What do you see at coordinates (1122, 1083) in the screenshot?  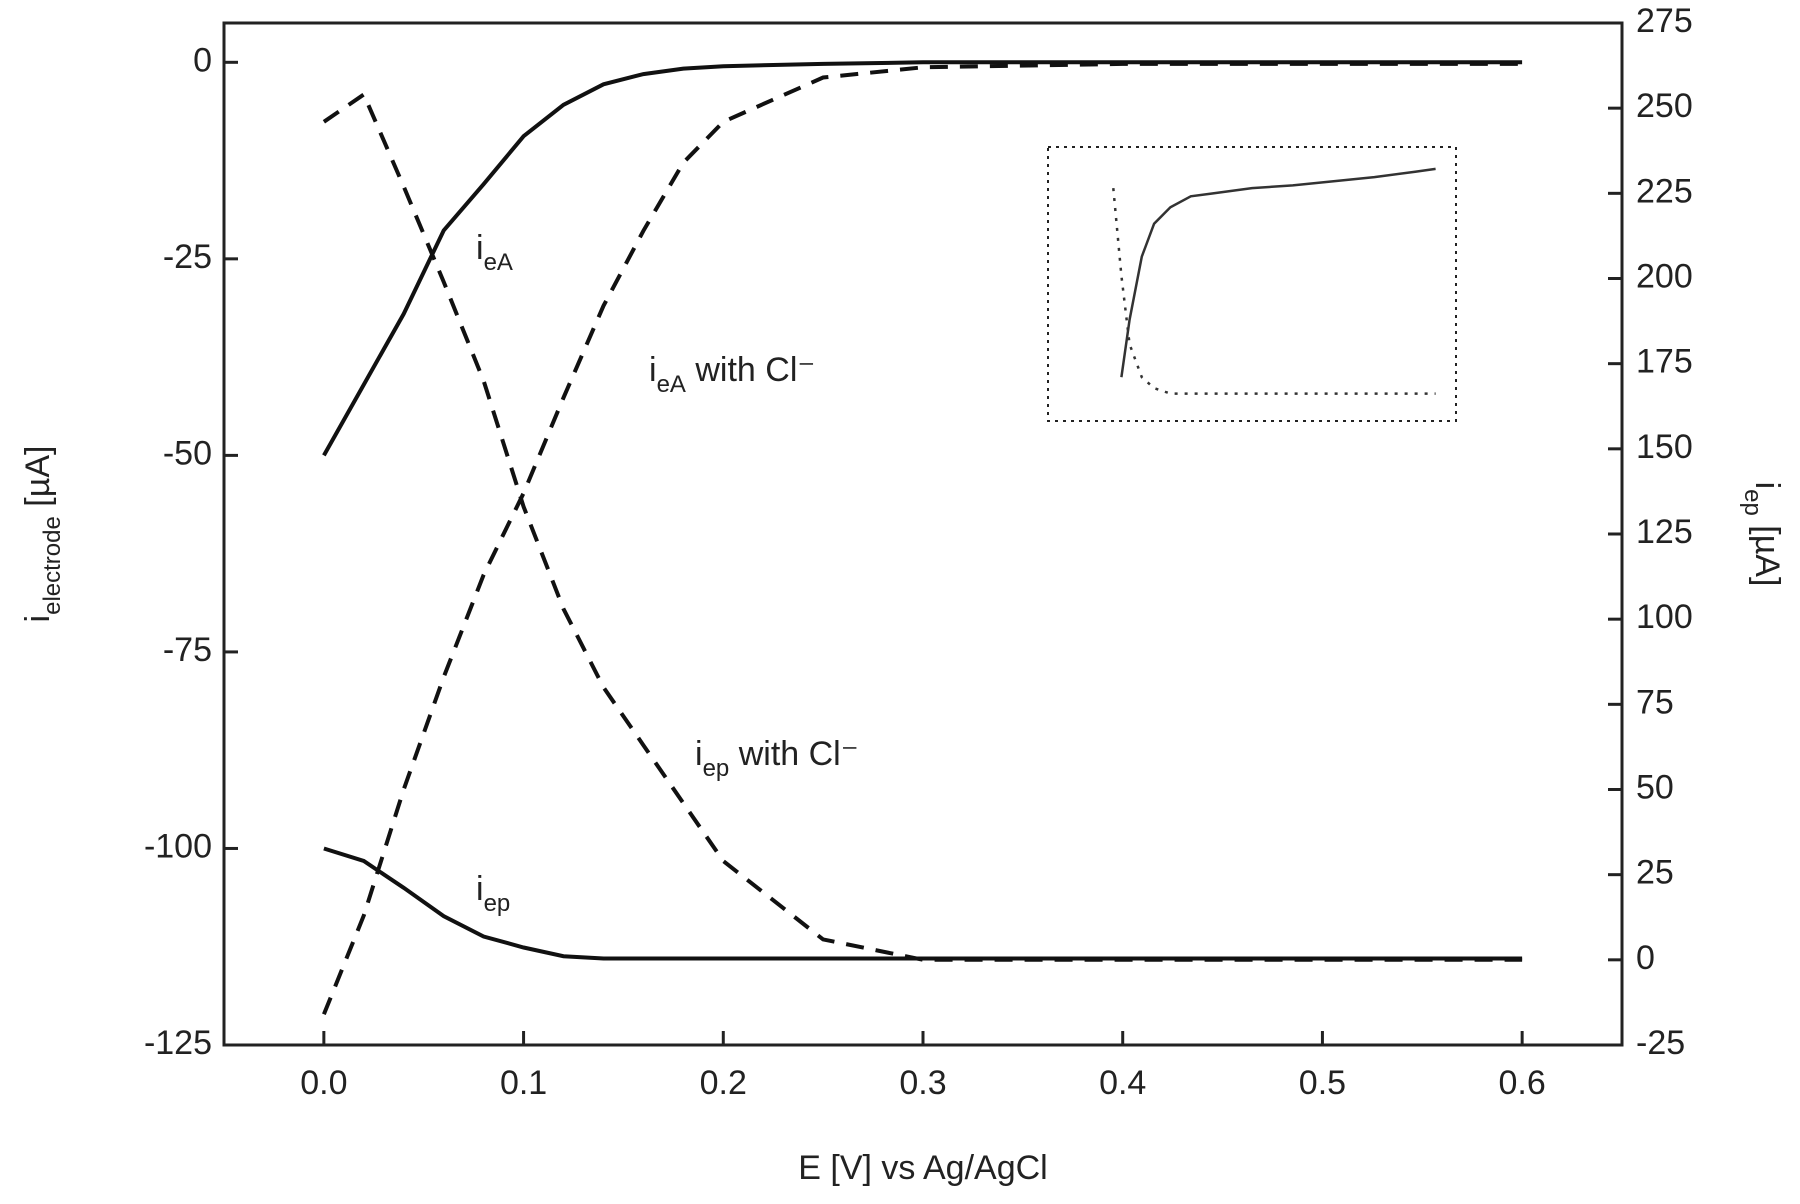 I see `x-tick-label: 0.4` at bounding box center [1122, 1083].